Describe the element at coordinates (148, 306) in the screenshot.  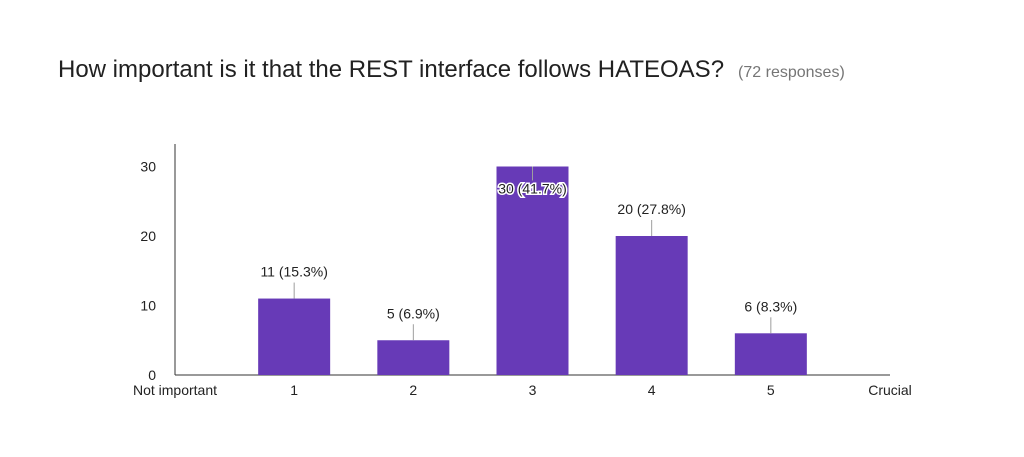
I see `y-tick-label: 10` at that location.